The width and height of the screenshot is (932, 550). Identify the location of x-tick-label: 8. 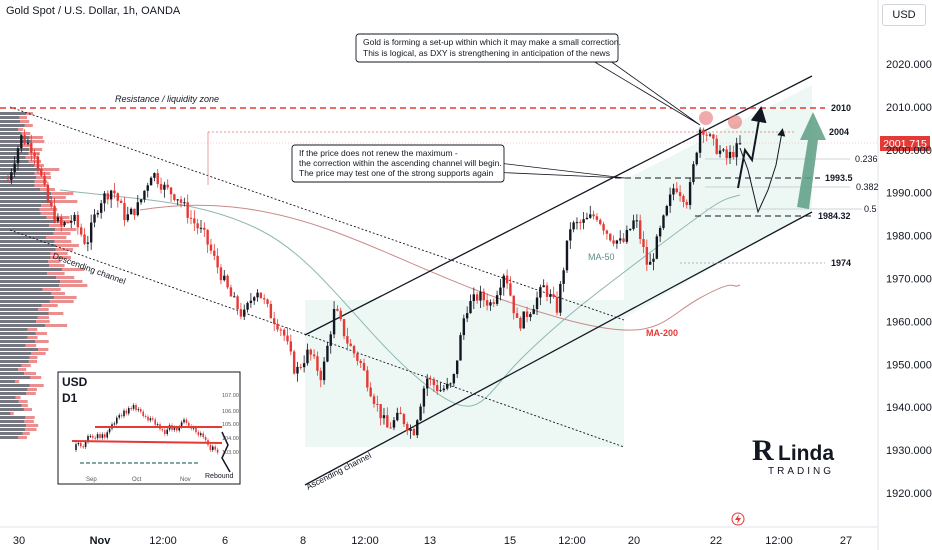
(303, 541).